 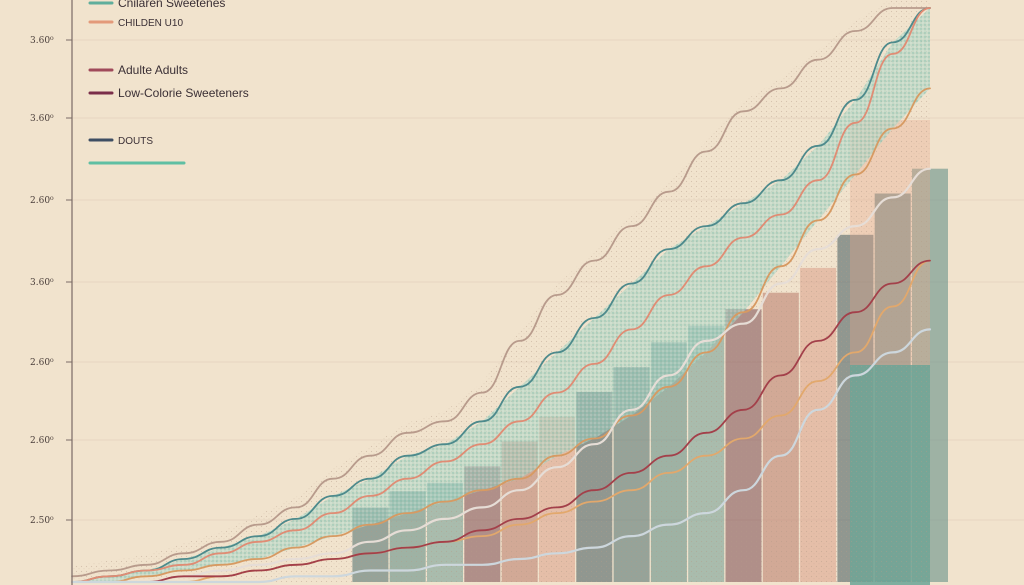 What do you see at coordinates (171, 5) in the screenshot?
I see `legend-label: Cnilaren Sweetenes` at bounding box center [171, 5].